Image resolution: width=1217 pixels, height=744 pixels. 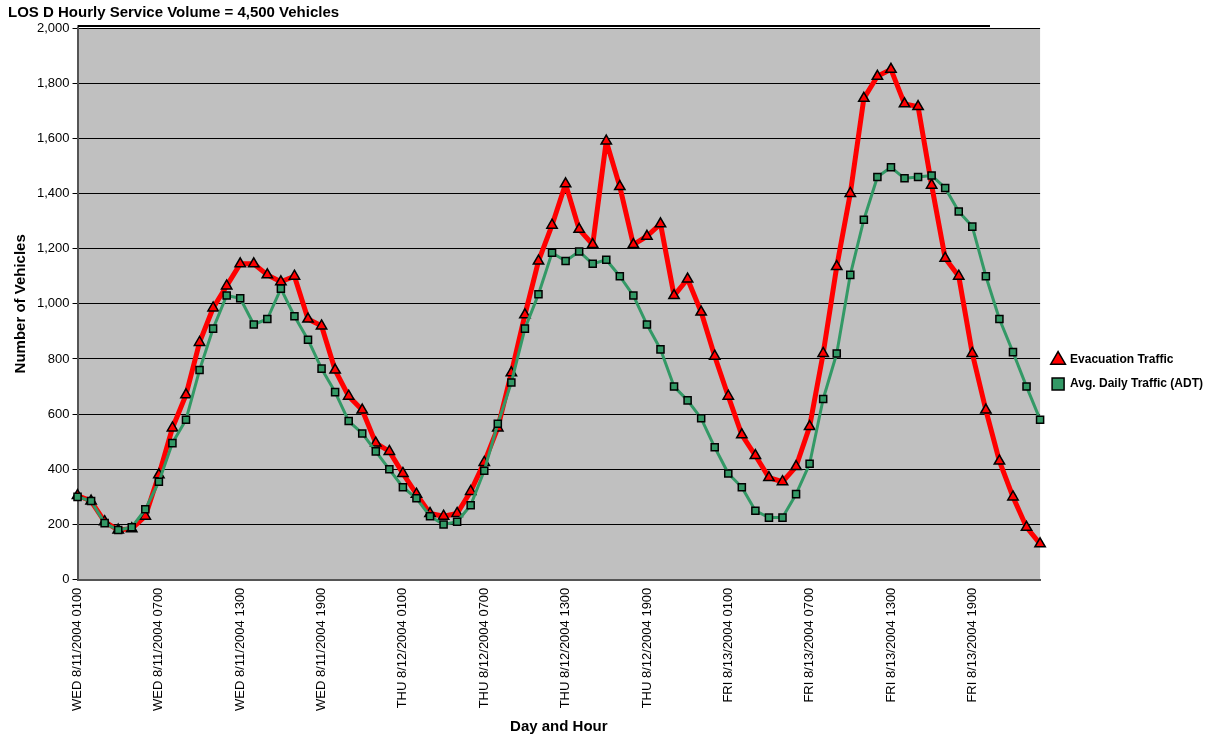 What do you see at coordinates (483, 648) in the screenshot?
I see `x-tick-label: THU 8/12/2004 0700` at bounding box center [483, 648].